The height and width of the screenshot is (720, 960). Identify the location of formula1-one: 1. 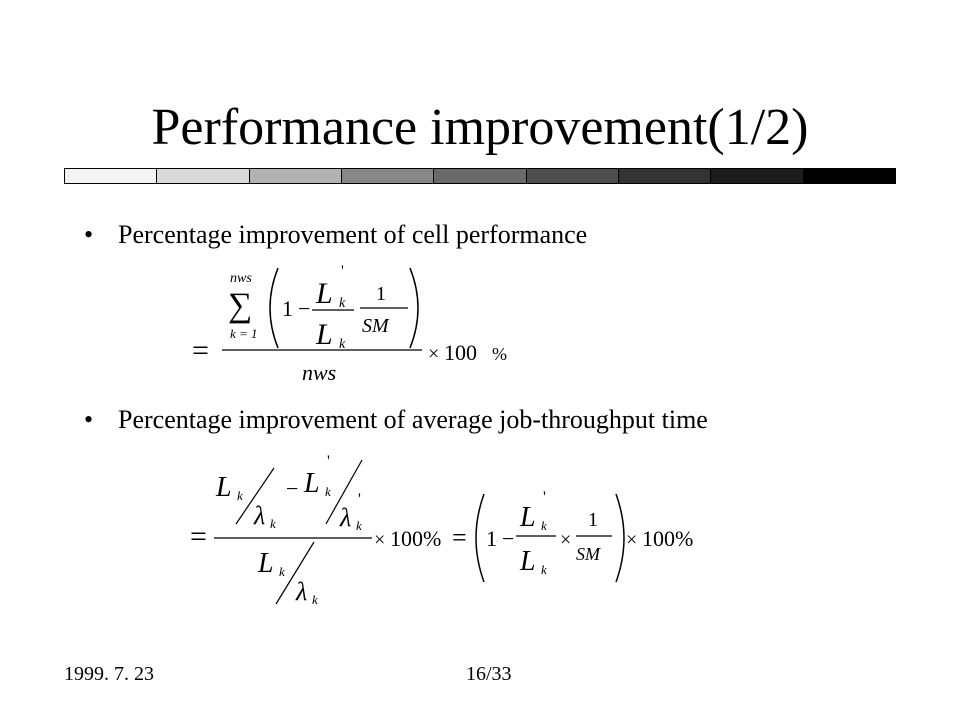
(287, 308).